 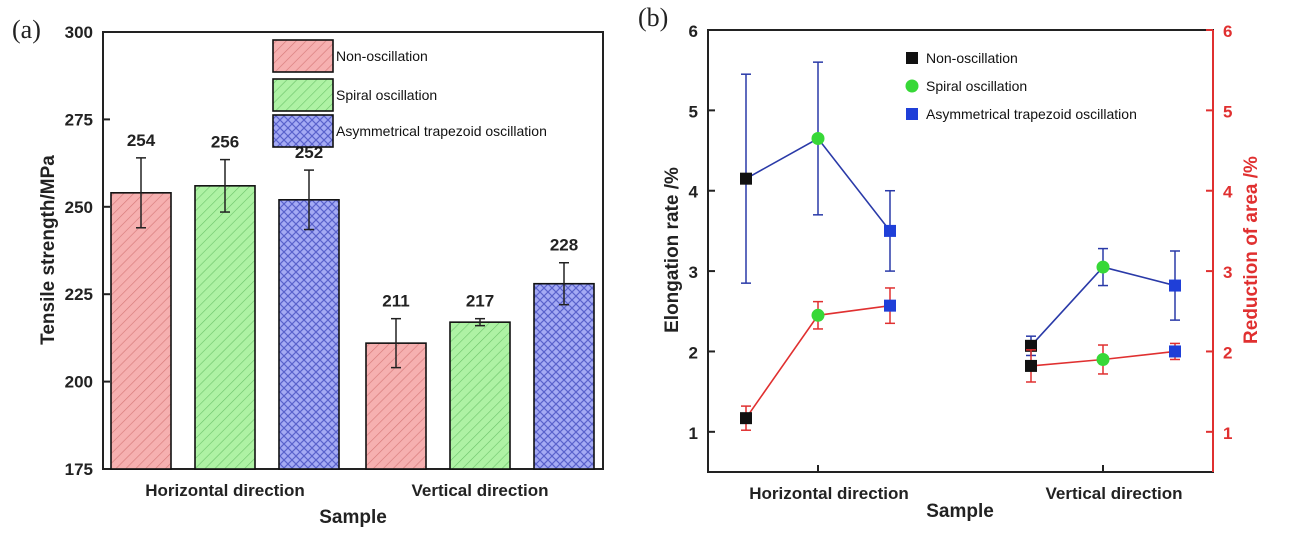 I want to click on chart-a-x-title: Sample, so click(x=353, y=517).